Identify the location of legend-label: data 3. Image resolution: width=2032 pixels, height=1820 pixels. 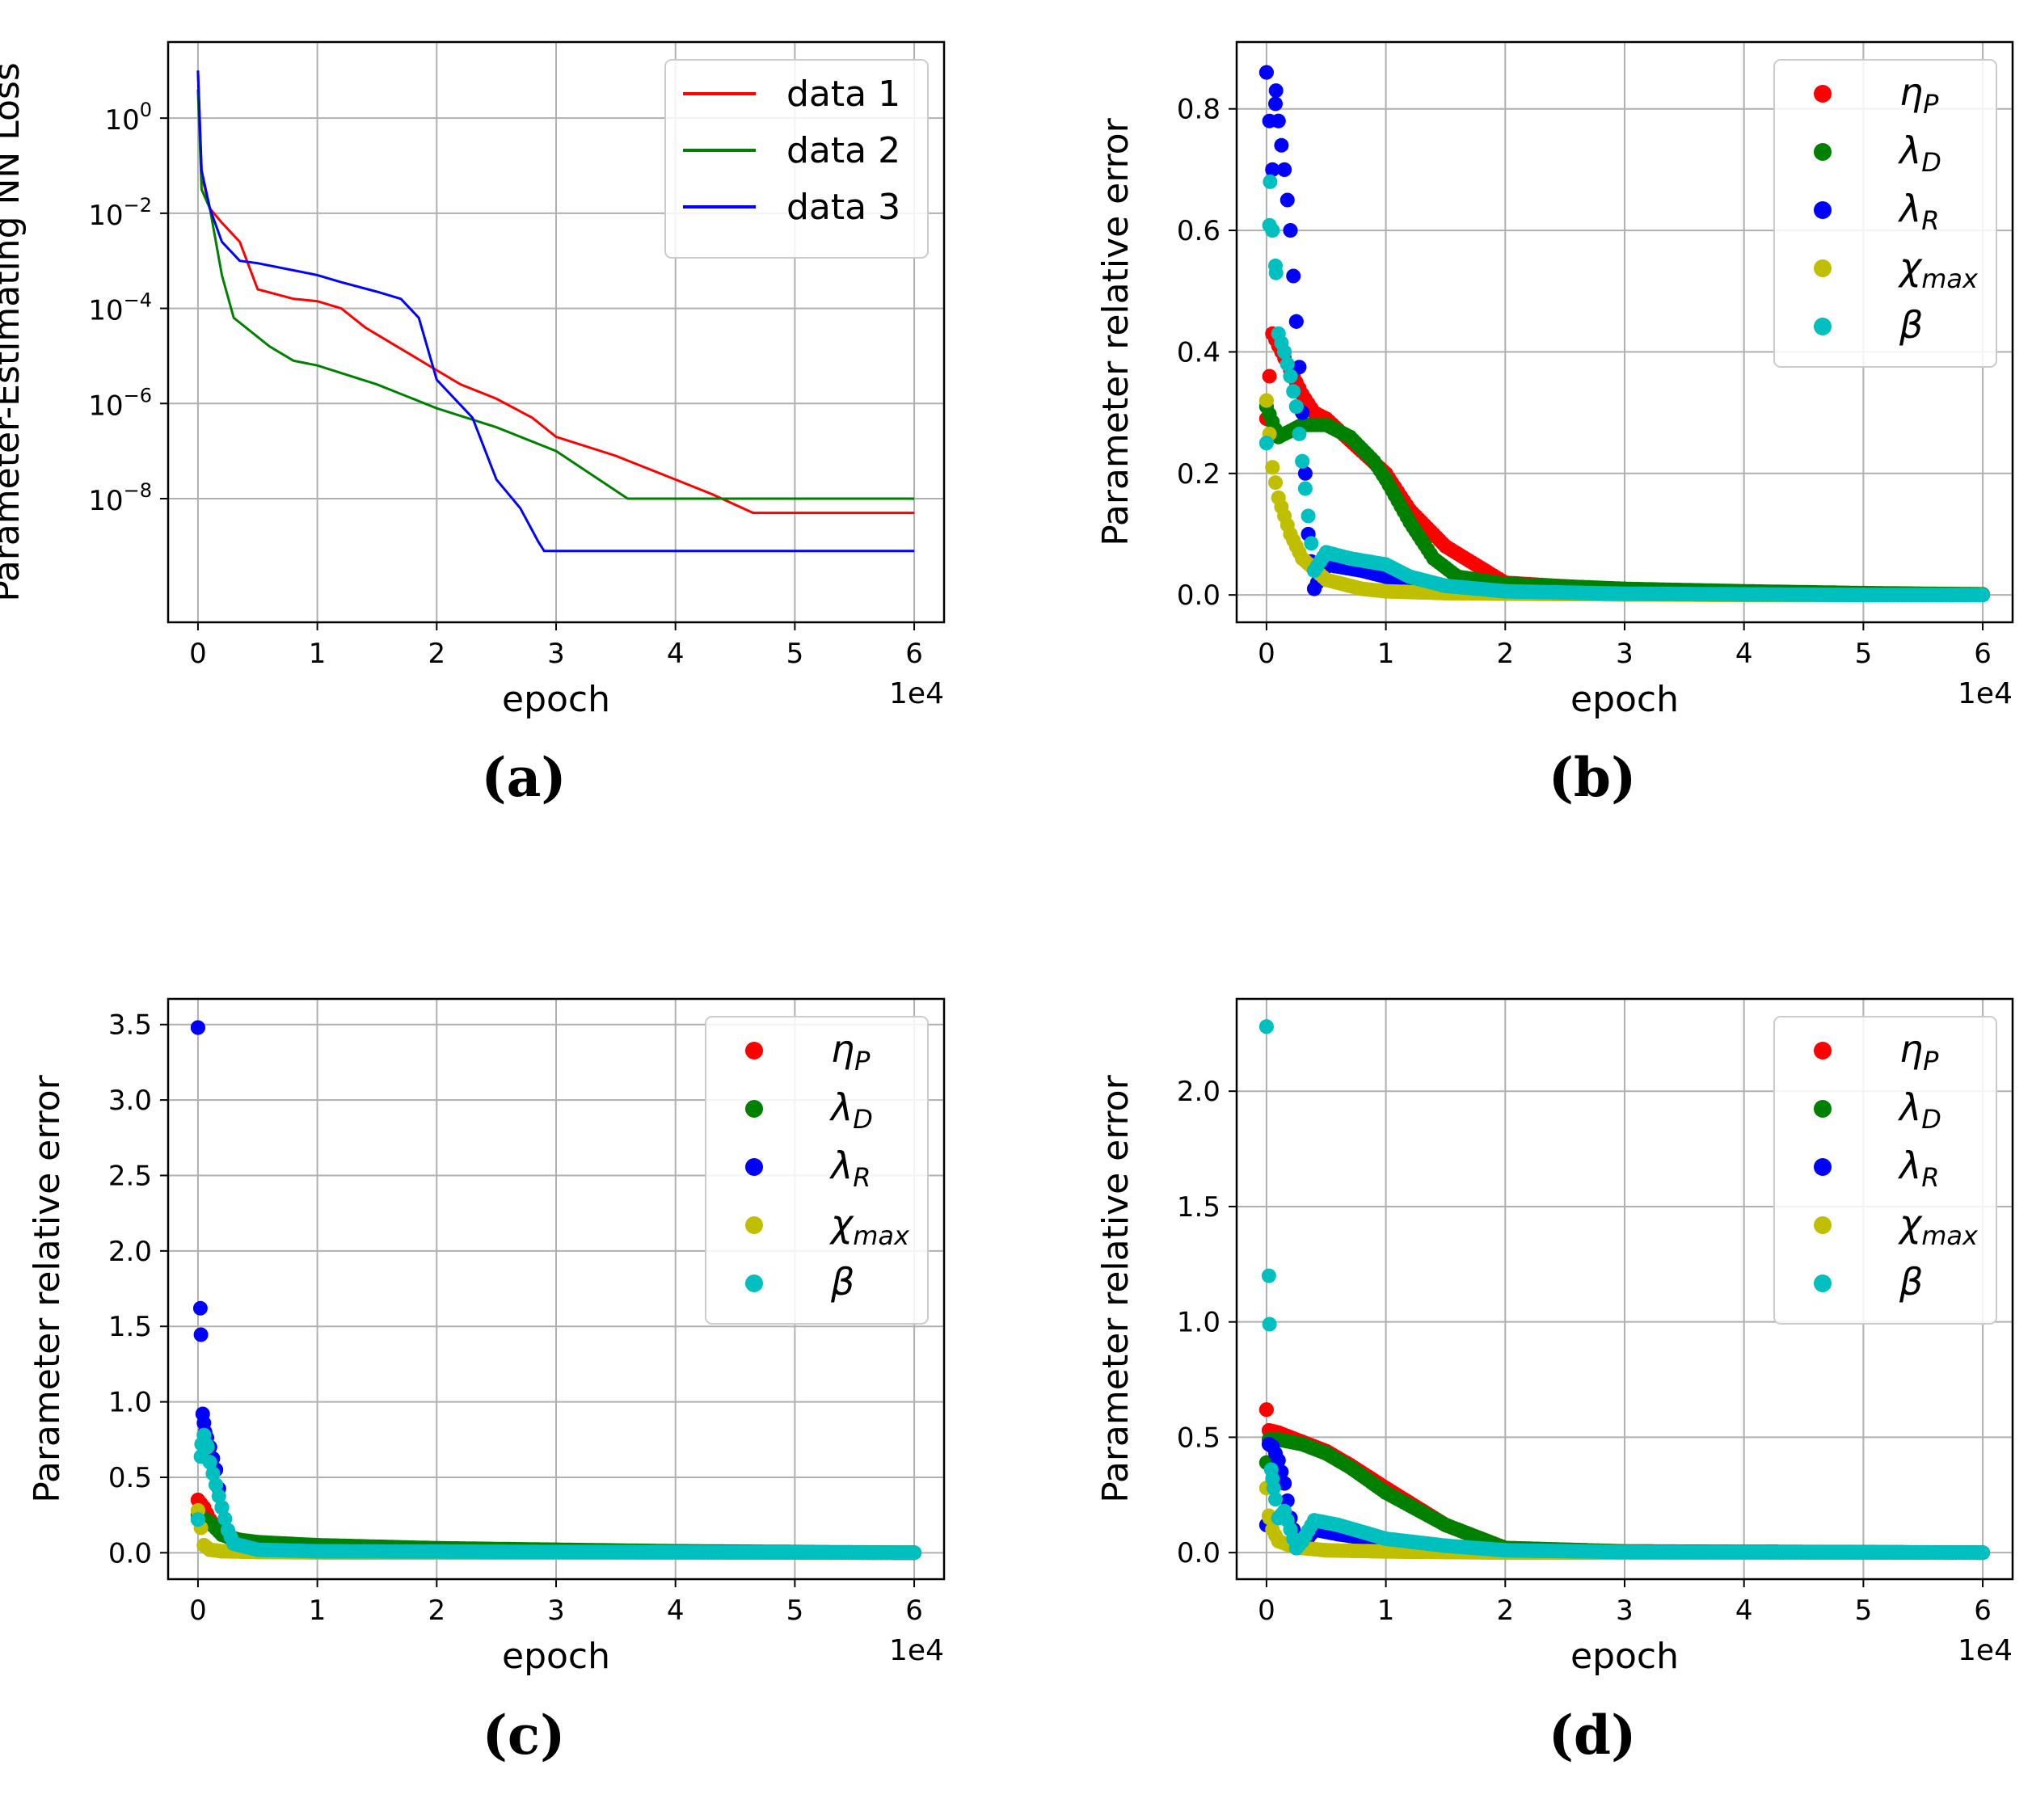
(843, 207).